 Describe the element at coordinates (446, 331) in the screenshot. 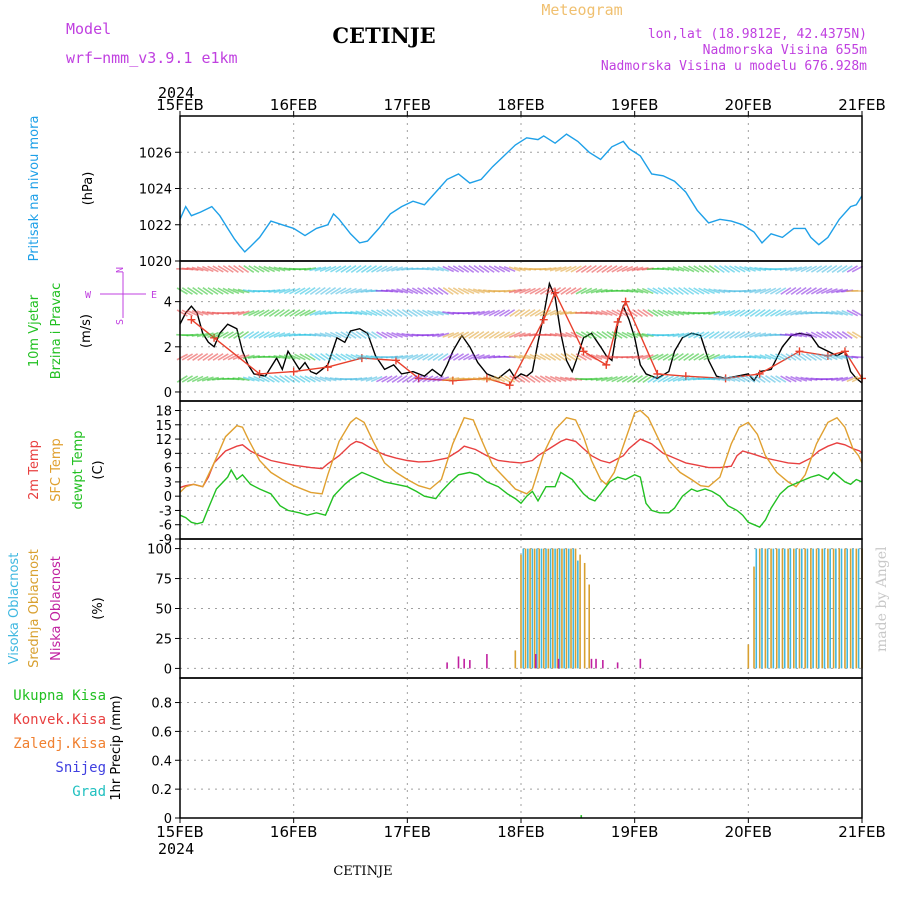

I see `wind-panel: 0 2 4 10m Vjetar Brzina i Pravac (m/s) N W E S` at that location.